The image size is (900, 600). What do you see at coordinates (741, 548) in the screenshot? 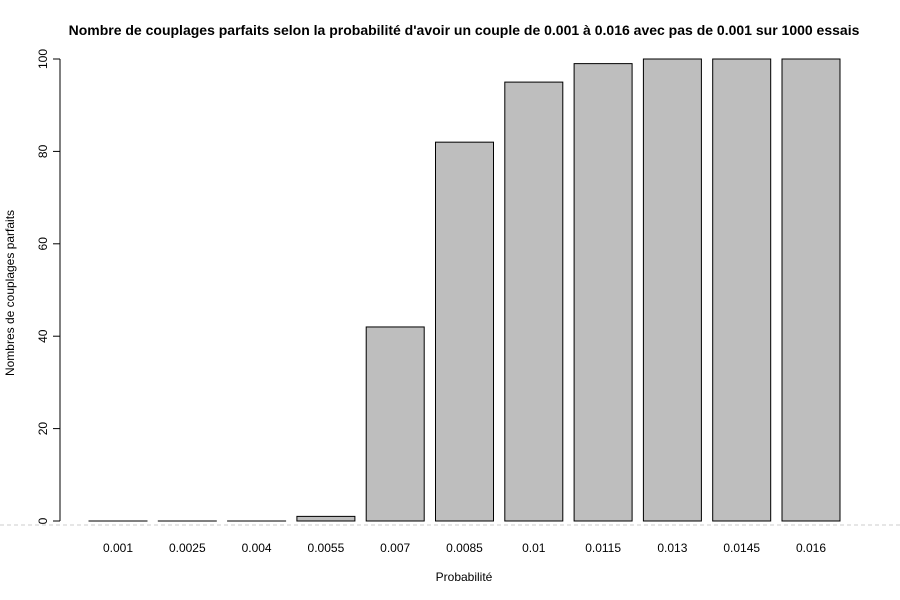
I see `x-tick-label: 0.0145` at bounding box center [741, 548].